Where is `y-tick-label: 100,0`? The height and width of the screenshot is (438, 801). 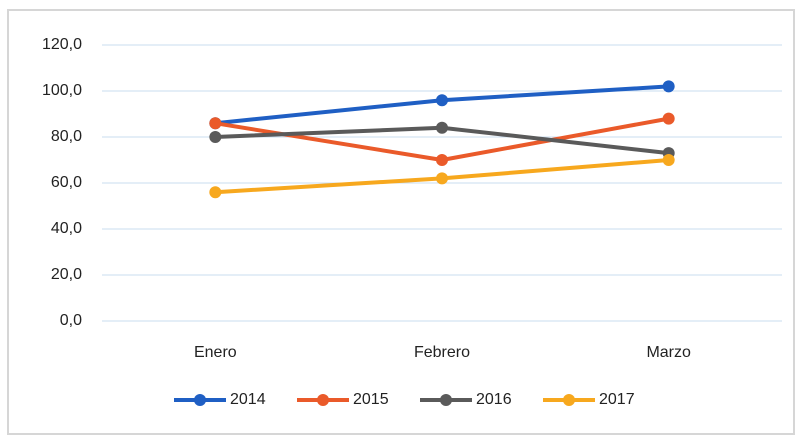
y-tick-label: 100,0 is located at coordinates (62, 90).